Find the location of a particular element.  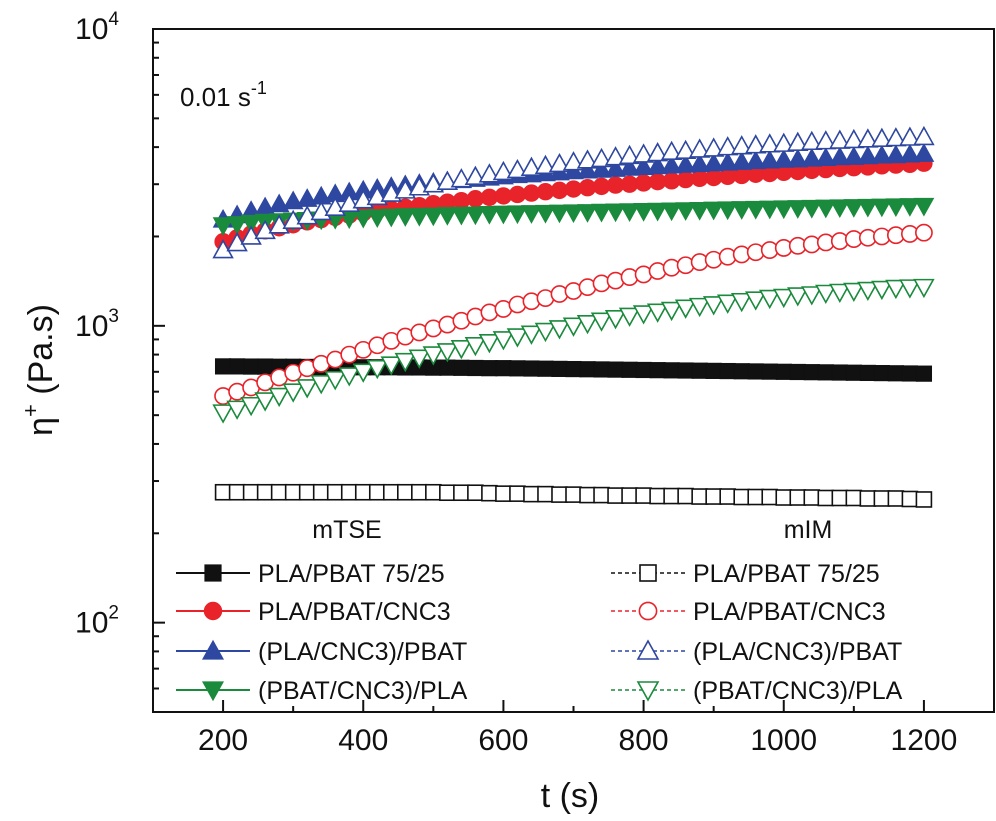

x-axis-title: t (s) is located at coordinates (570, 796).